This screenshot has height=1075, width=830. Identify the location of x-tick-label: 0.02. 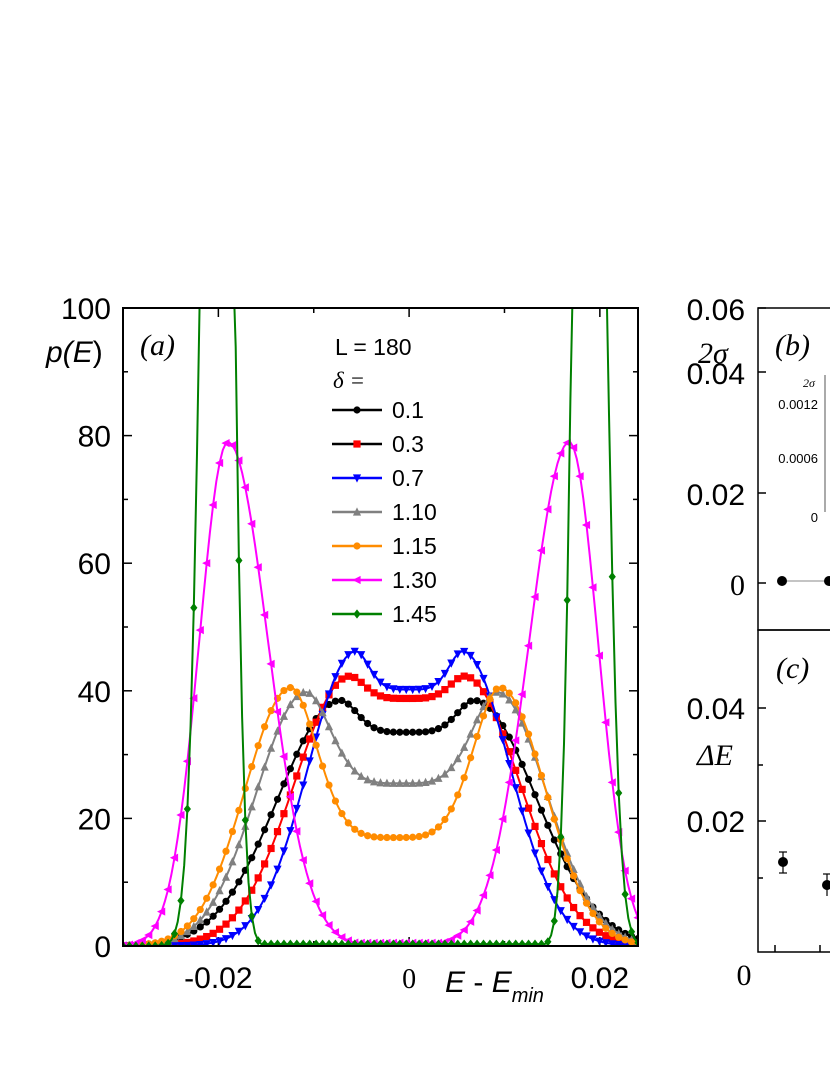
(600, 978).